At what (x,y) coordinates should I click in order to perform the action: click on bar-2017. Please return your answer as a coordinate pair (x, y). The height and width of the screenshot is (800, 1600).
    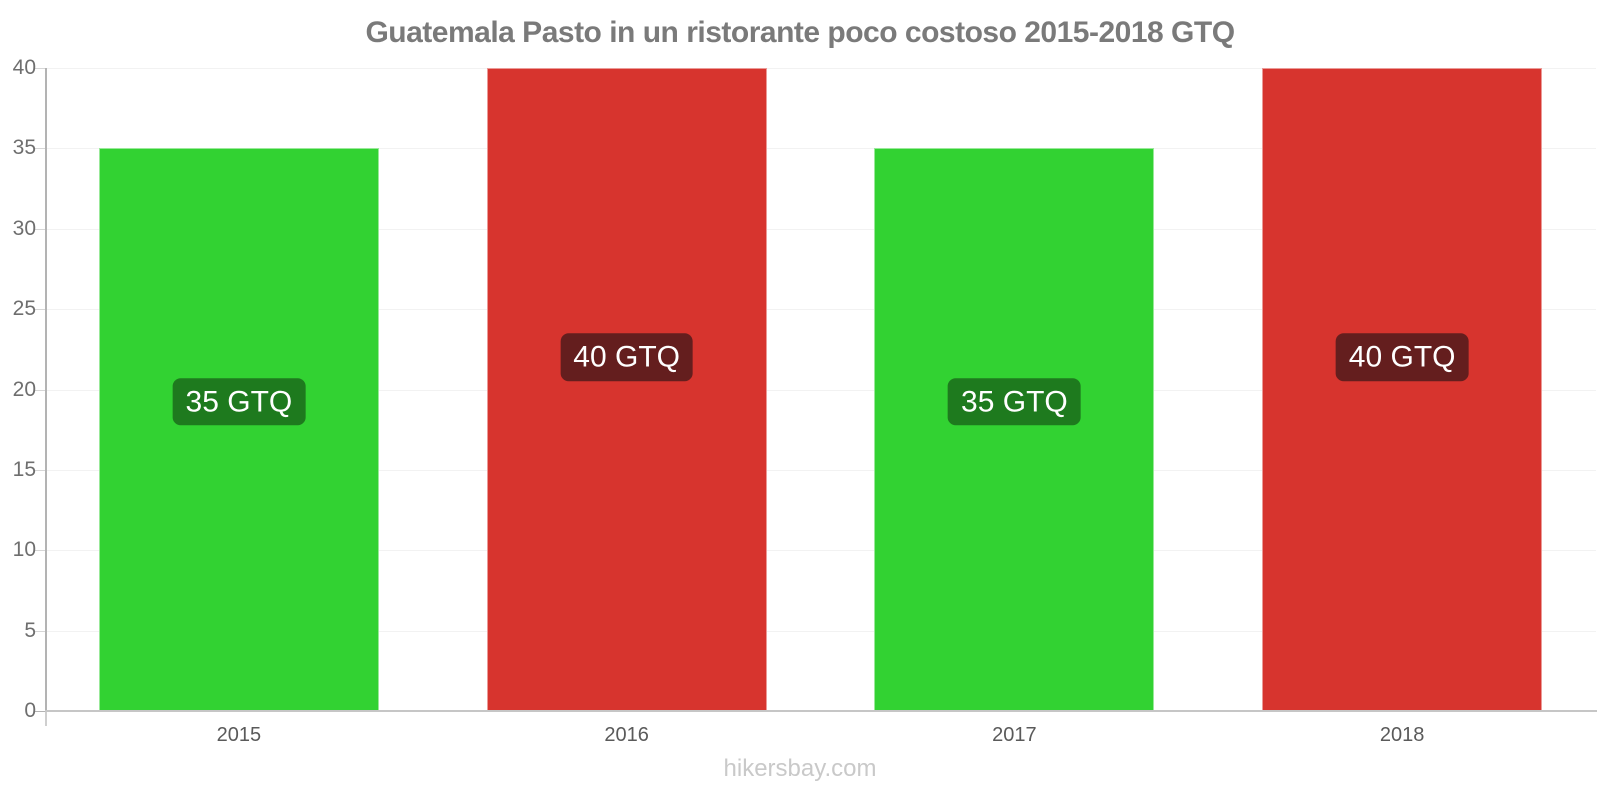
    Looking at the image, I should click on (1014, 429).